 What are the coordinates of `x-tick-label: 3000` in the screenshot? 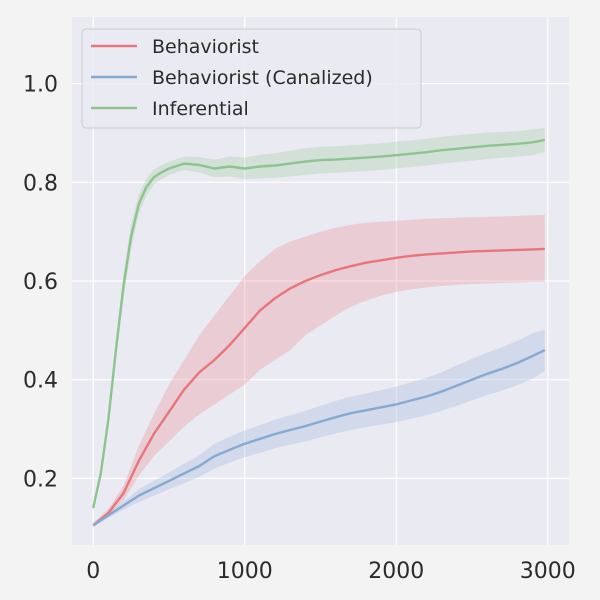 It's located at (548, 571).